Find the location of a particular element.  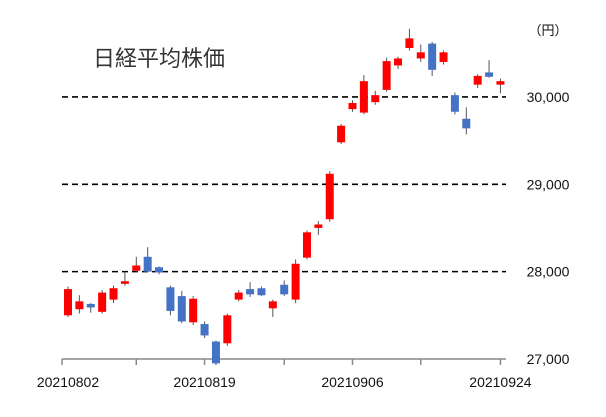

x-tick-label: 20210924 is located at coordinates (500, 382).